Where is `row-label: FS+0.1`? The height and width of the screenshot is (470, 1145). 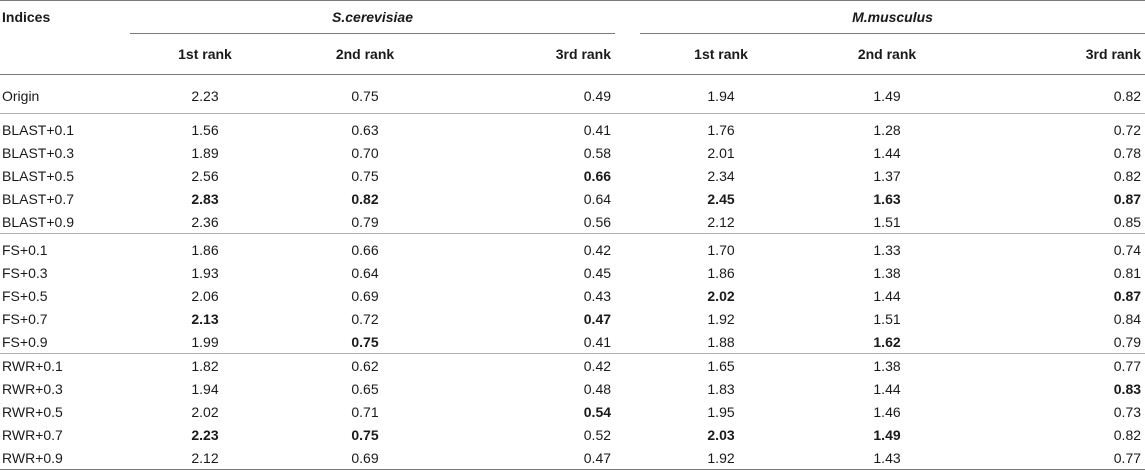
row-label: FS+0.1 is located at coordinates (25, 249).